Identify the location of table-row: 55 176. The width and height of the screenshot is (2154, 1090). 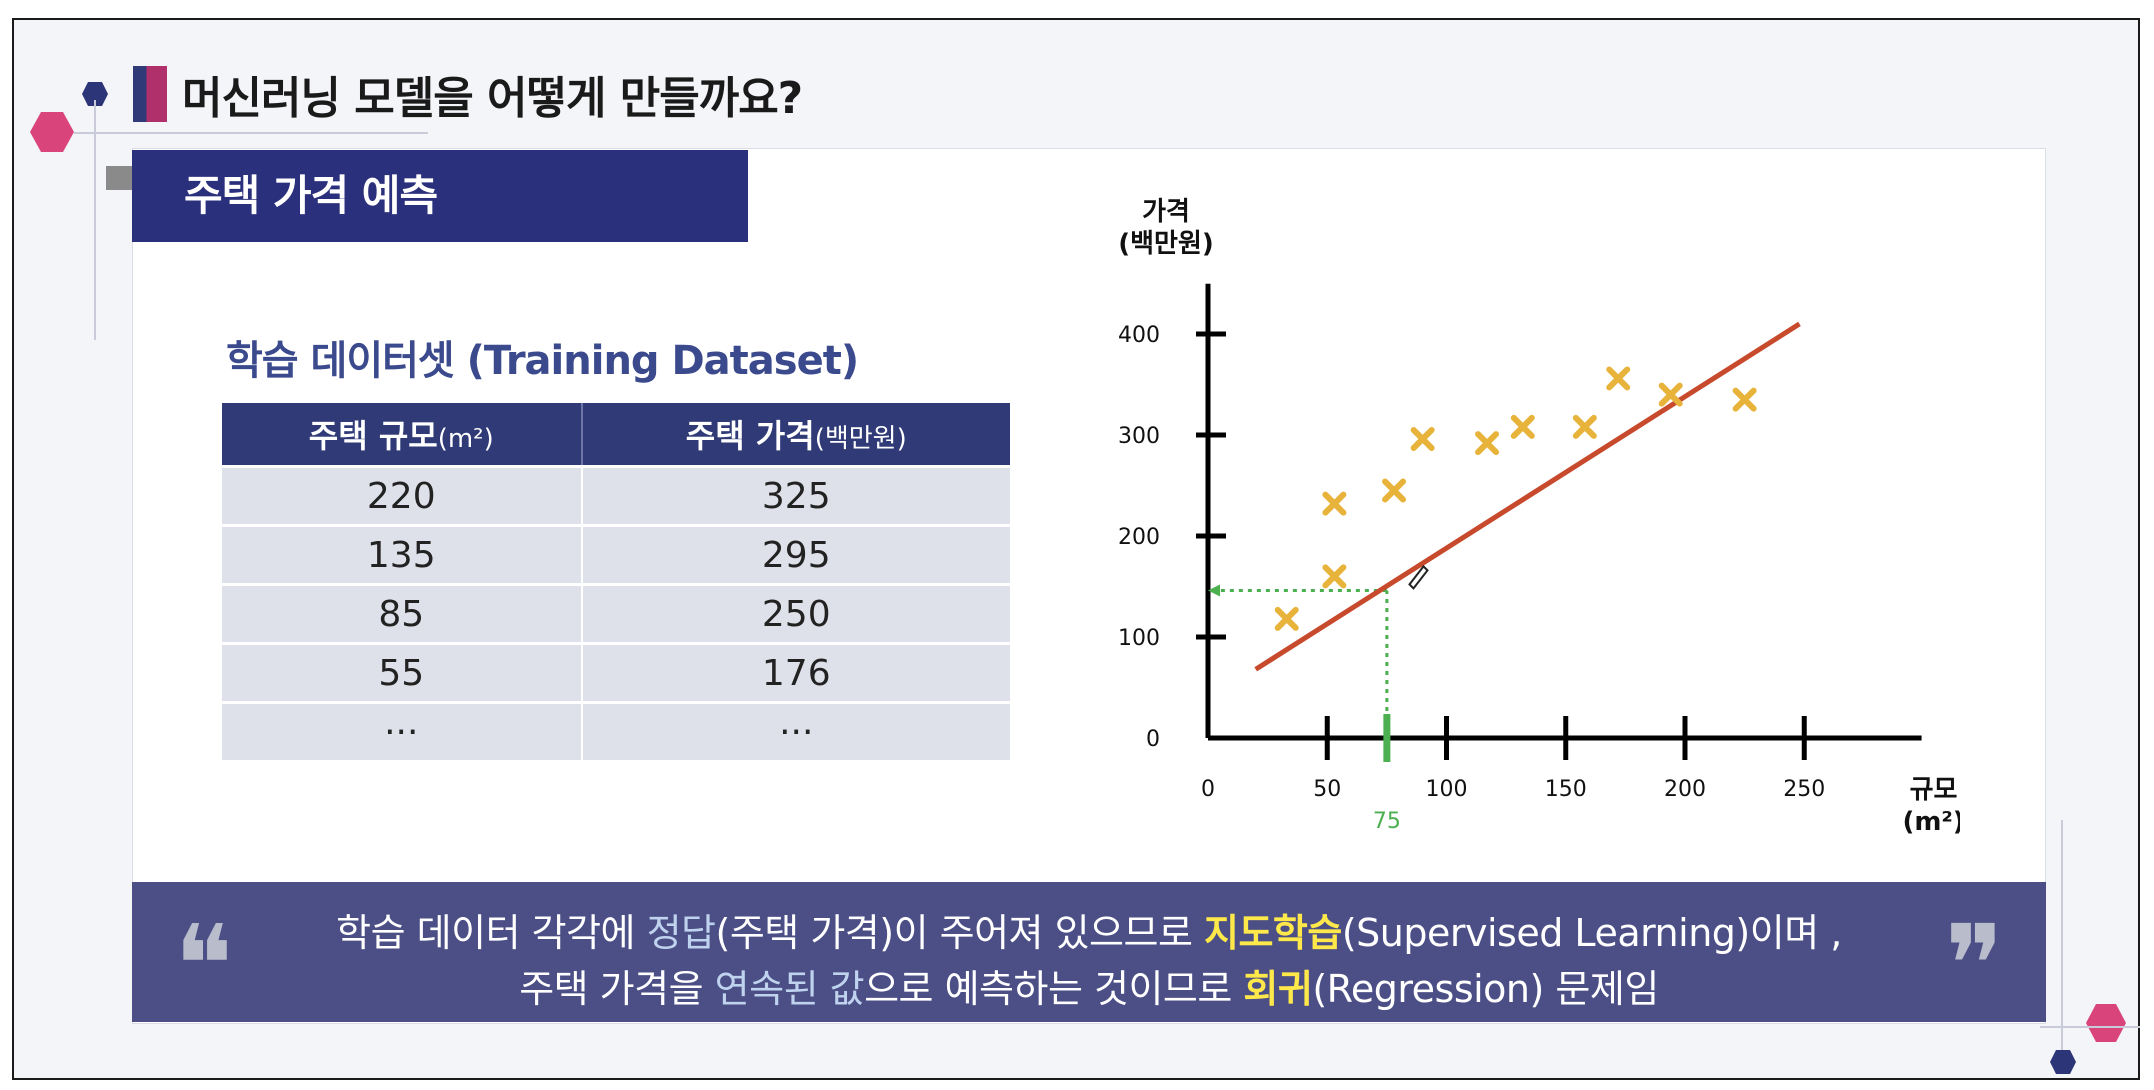
(616, 672).